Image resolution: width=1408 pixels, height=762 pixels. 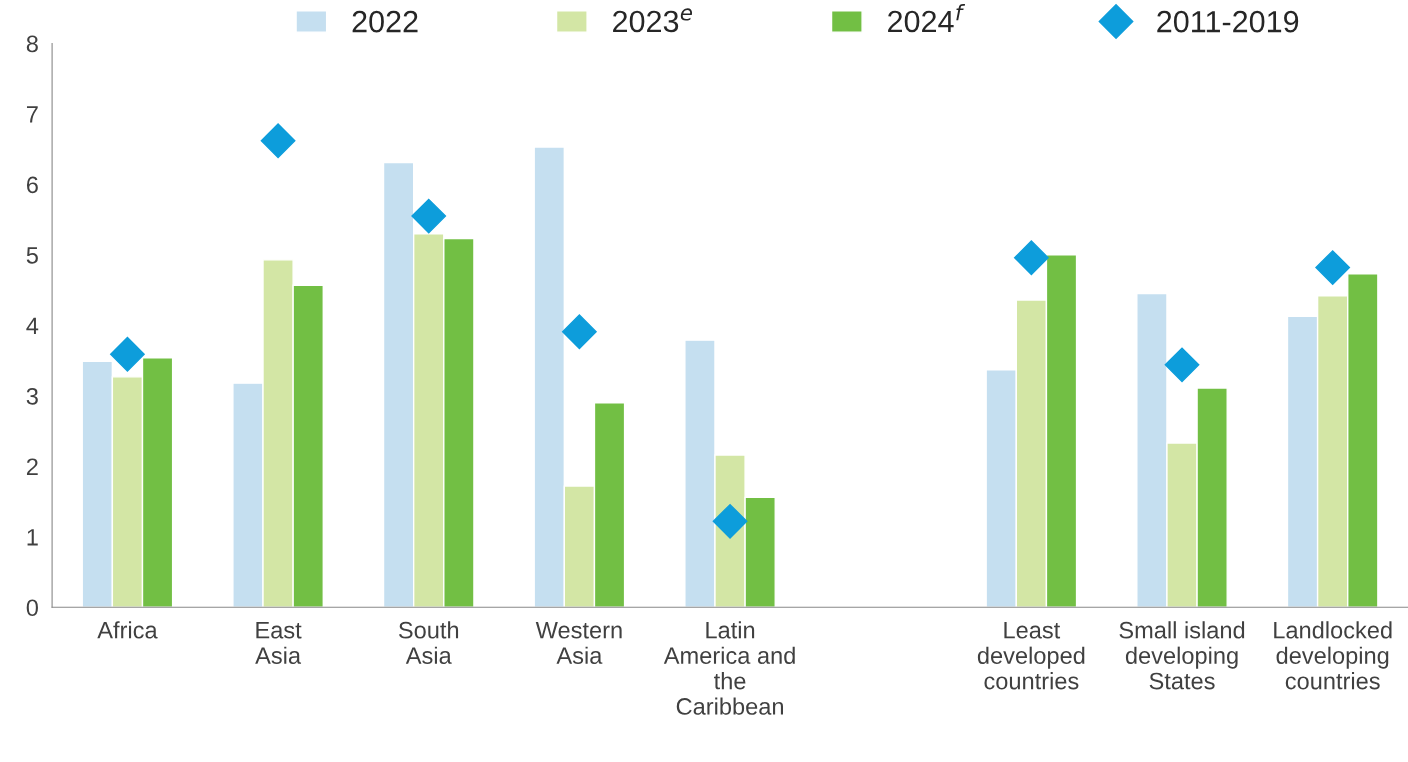 What do you see at coordinates (127, 630) in the screenshot?
I see `x-tick-label: Africa` at bounding box center [127, 630].